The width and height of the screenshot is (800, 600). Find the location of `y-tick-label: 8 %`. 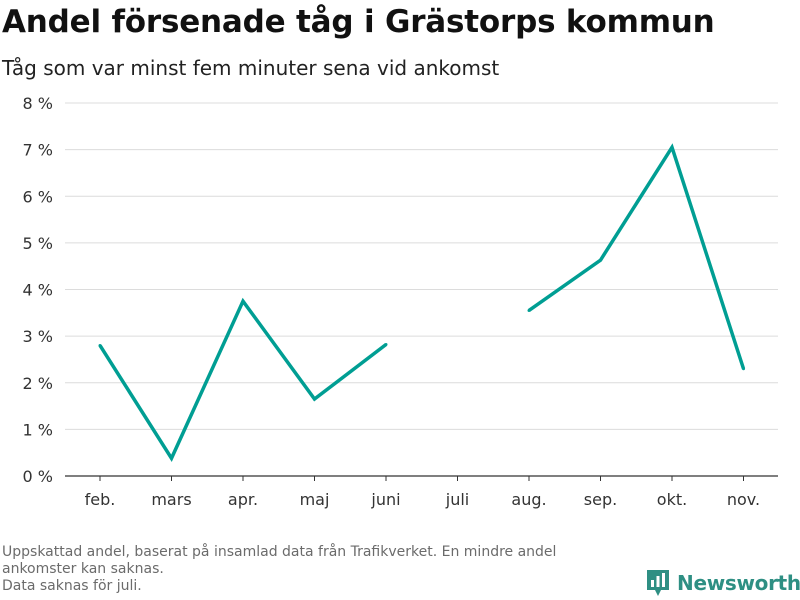

y-tick-label: 8 % is located at coordinates (38, 103).